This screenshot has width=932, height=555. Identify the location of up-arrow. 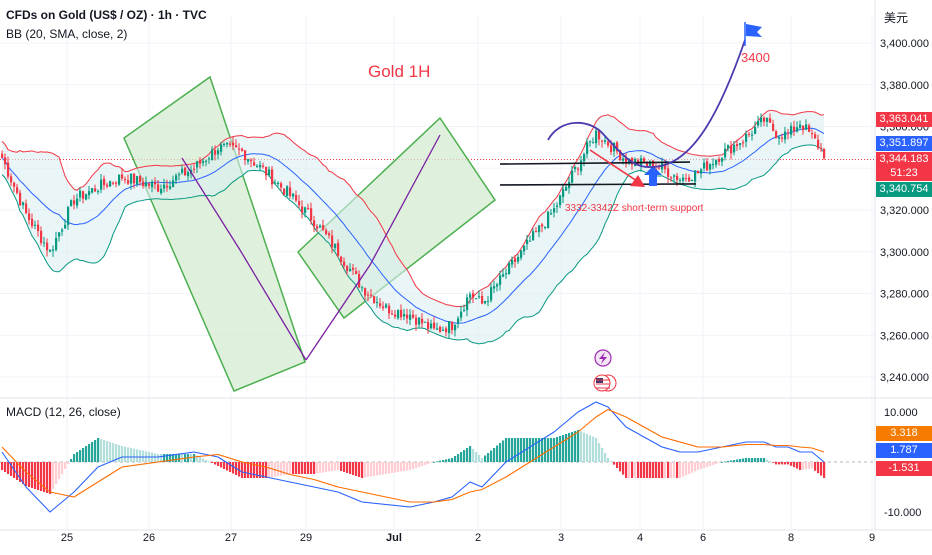
(653, 176).